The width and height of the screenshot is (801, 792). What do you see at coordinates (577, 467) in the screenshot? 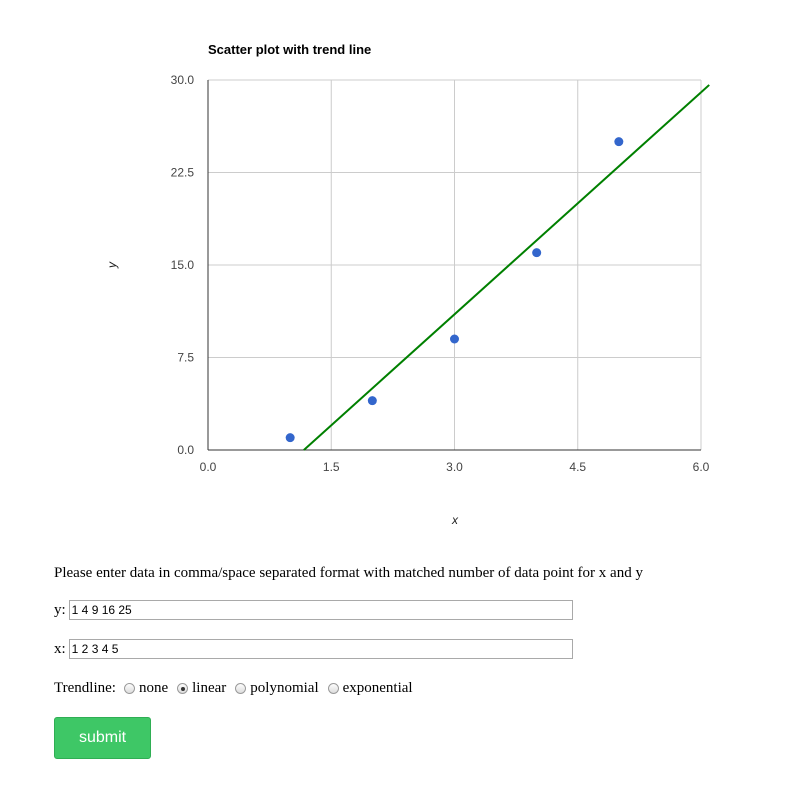
I see `x-tick-label: 4.5` at bounding box center [577, 467].